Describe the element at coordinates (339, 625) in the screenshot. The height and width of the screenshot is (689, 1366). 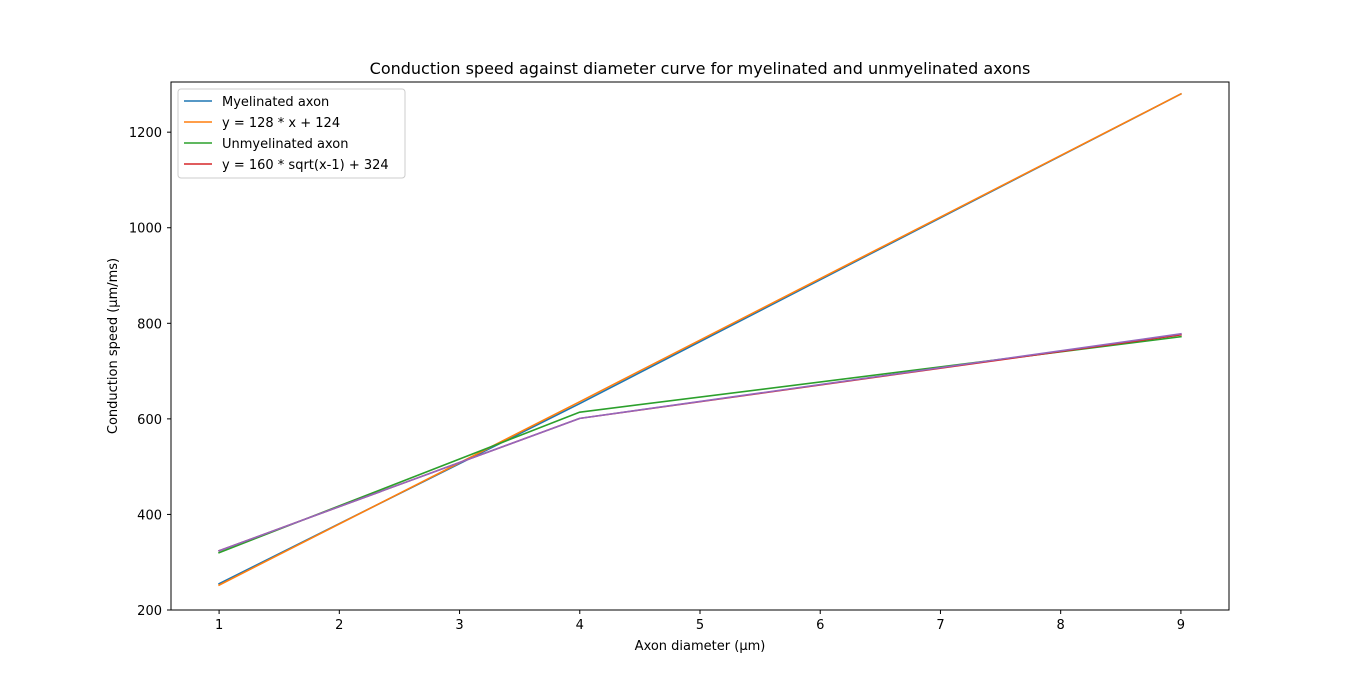
I see `x-tick-label: 2` at that location.